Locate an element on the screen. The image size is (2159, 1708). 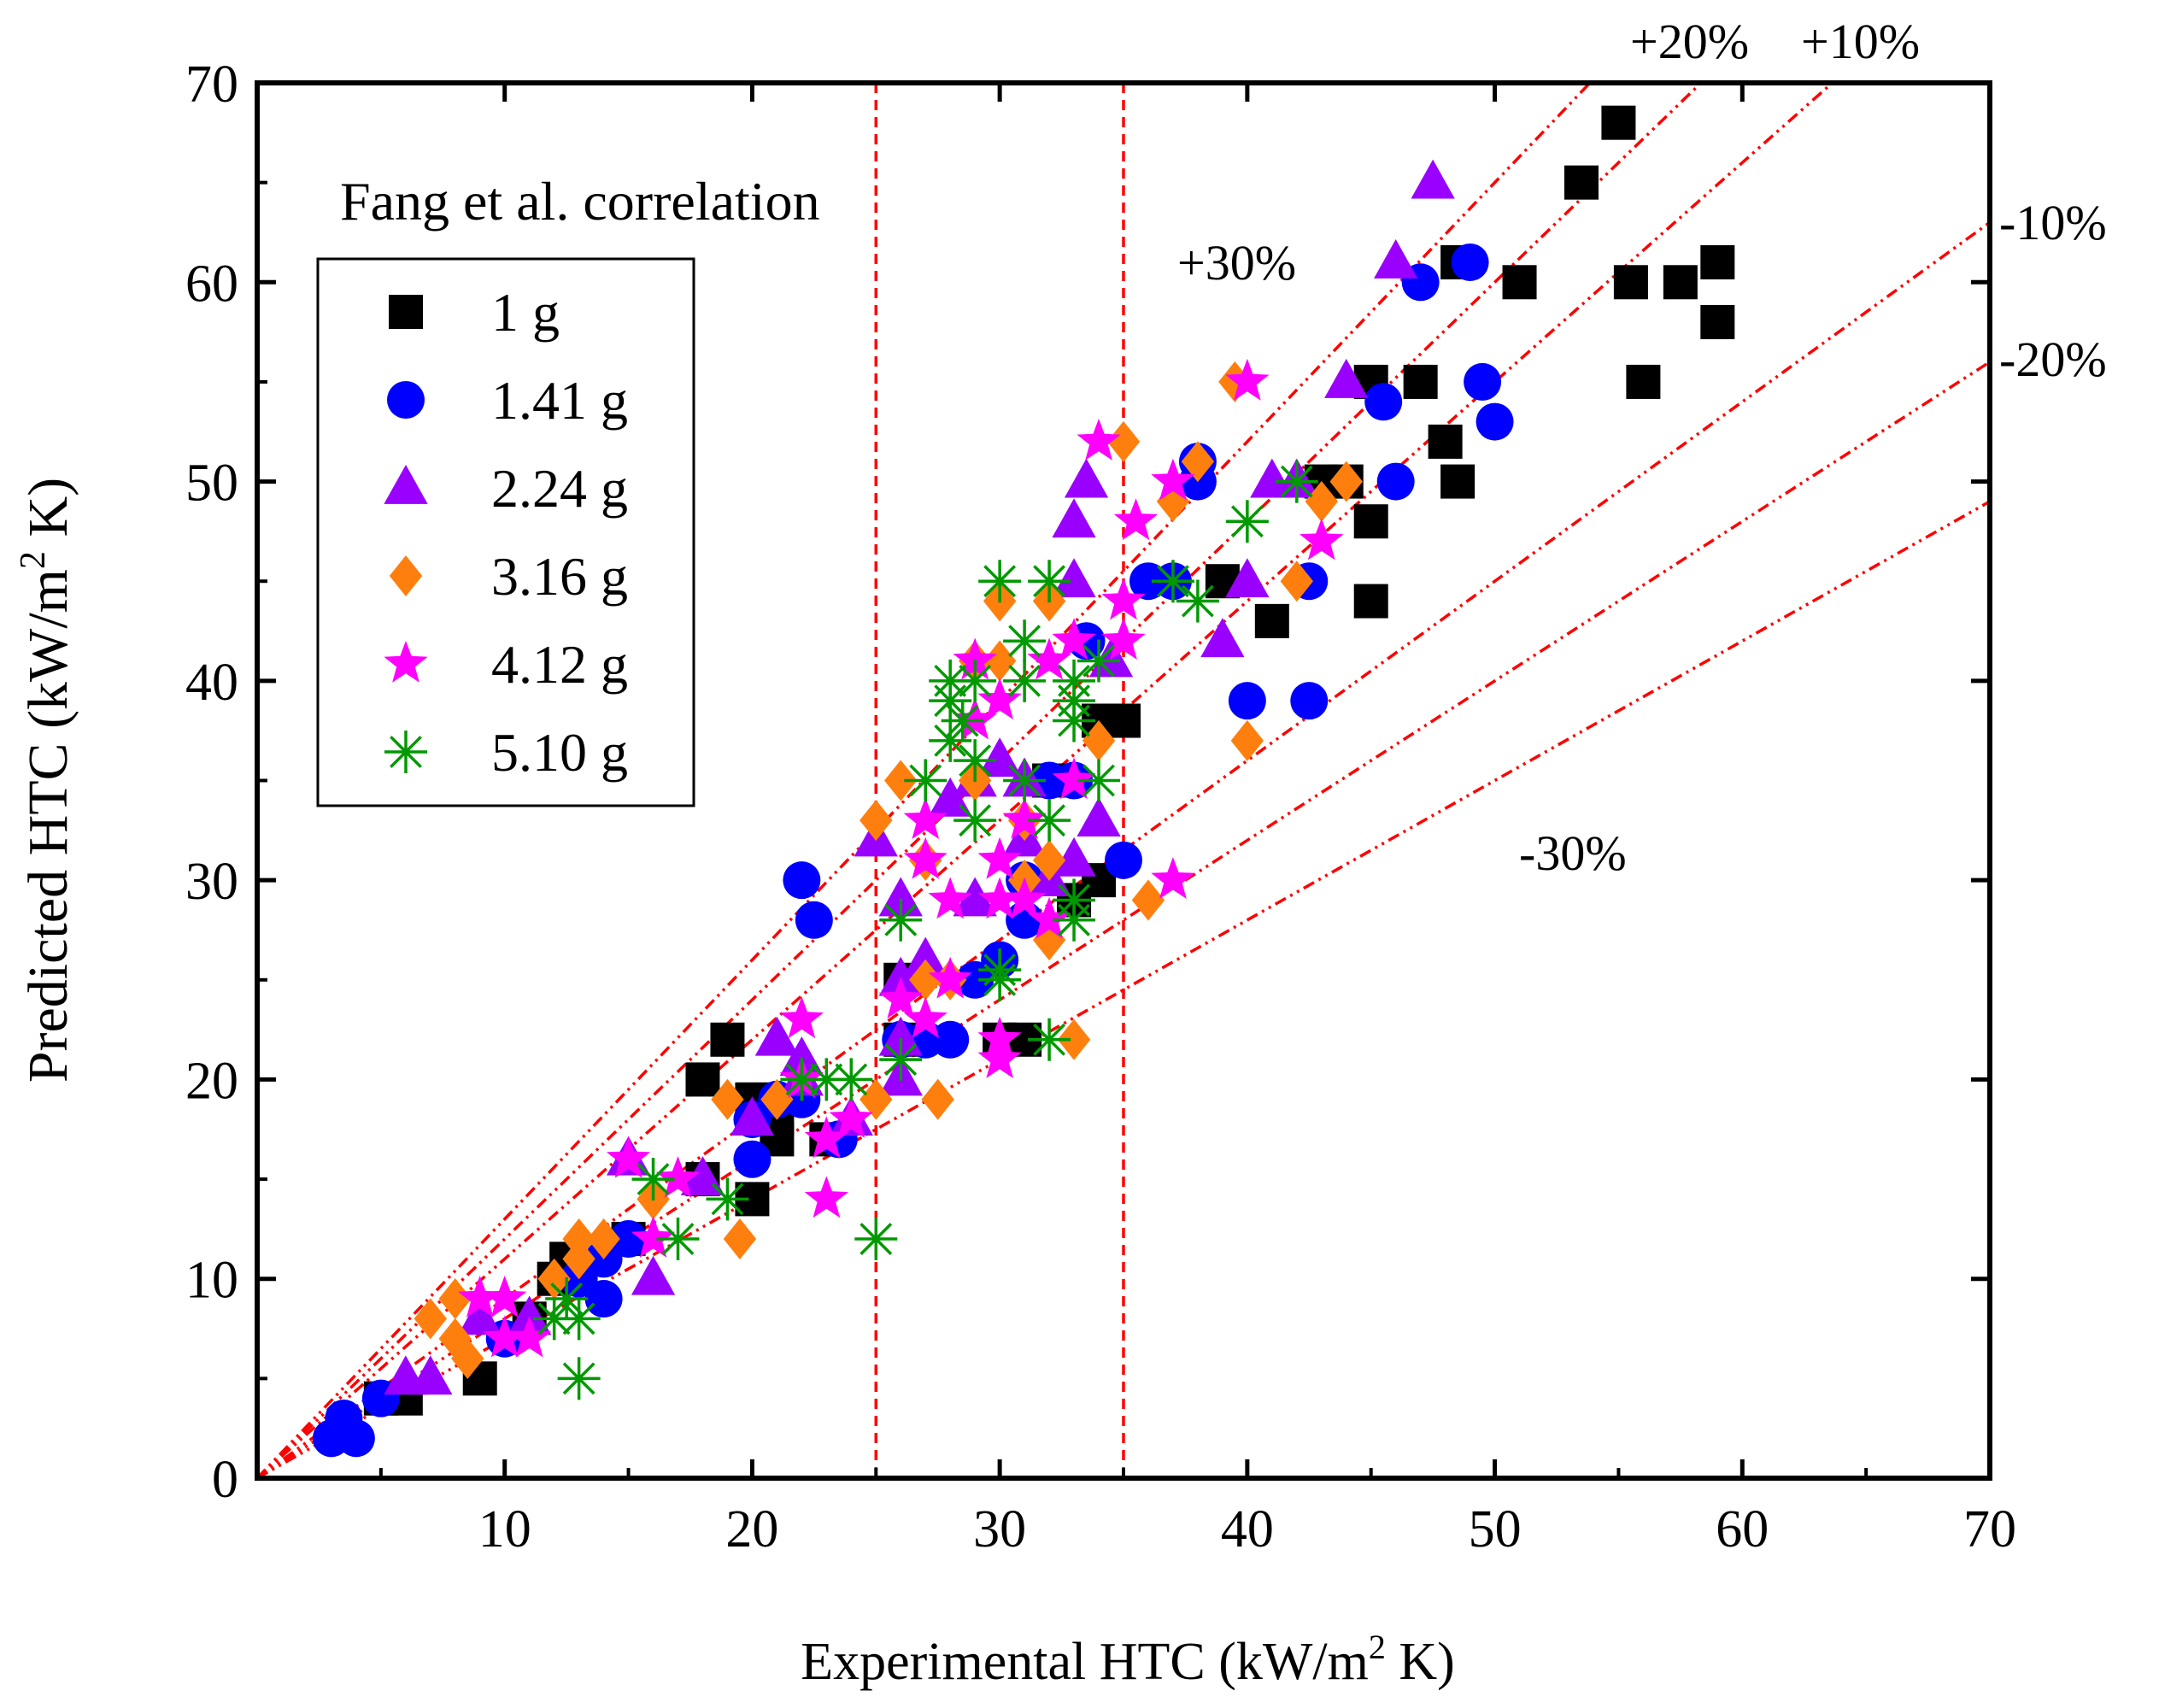
y-tick-label: 0 is located at coordinates (225, 1480).